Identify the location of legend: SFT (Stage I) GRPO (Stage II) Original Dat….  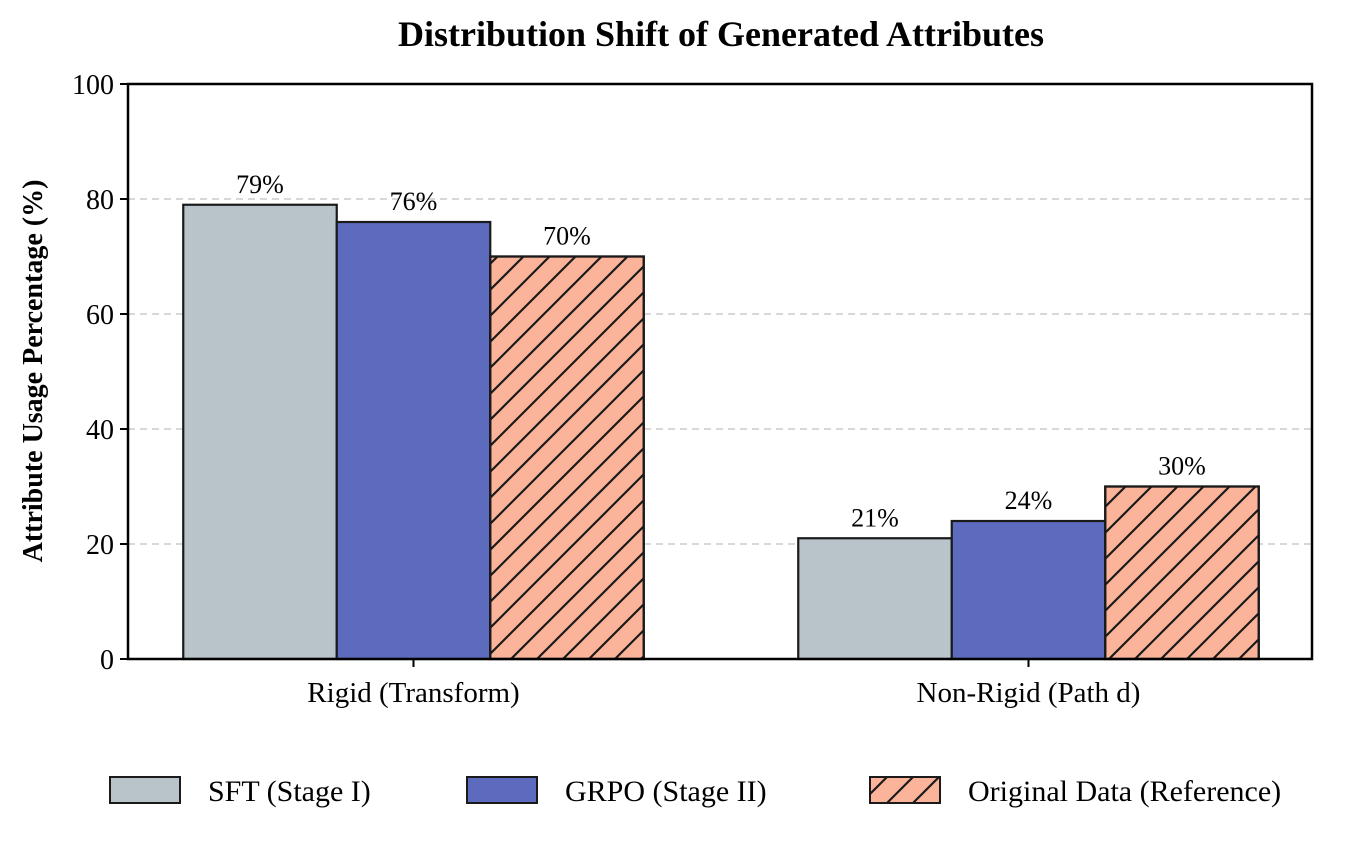
(695, 791).